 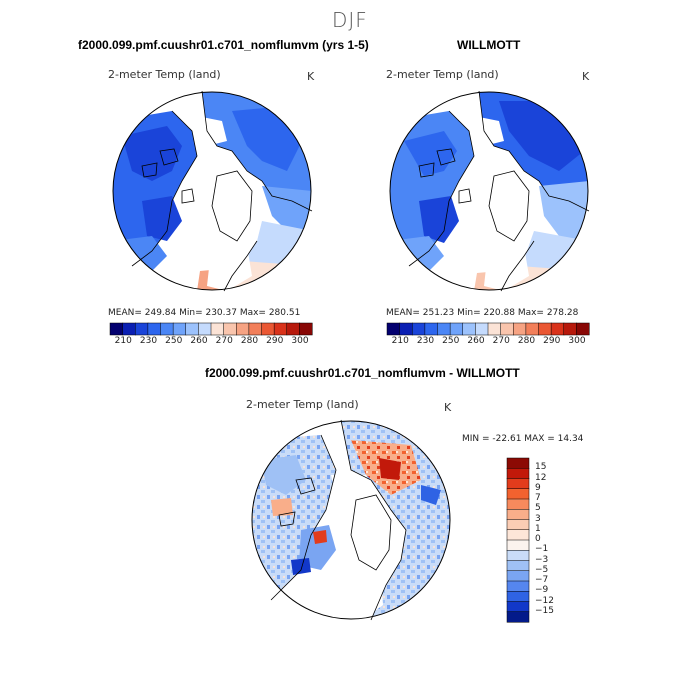 I want to click on colorbar-tick-label: 3, so click(x=538, y=518).